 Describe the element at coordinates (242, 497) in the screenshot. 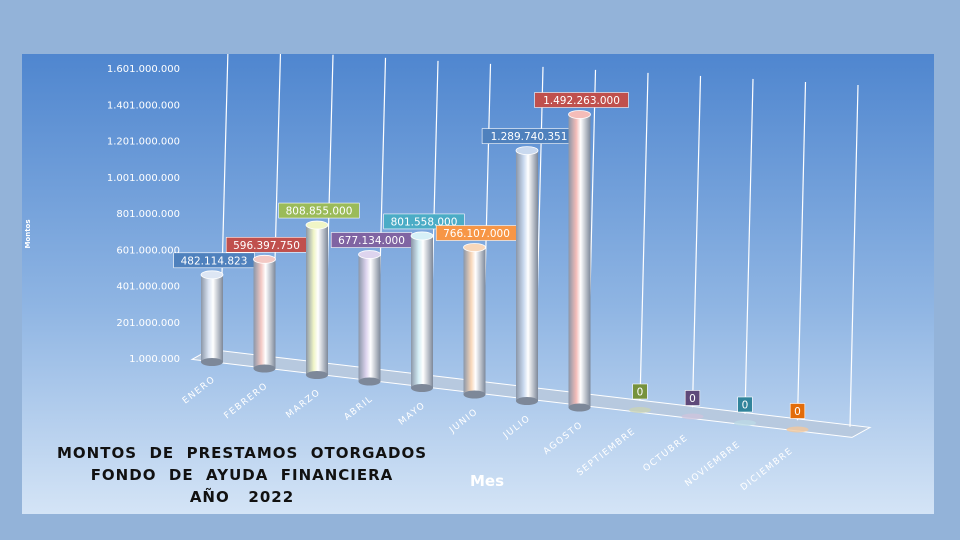

I see `chart-title-line-3: AÑO 2022` at that location.